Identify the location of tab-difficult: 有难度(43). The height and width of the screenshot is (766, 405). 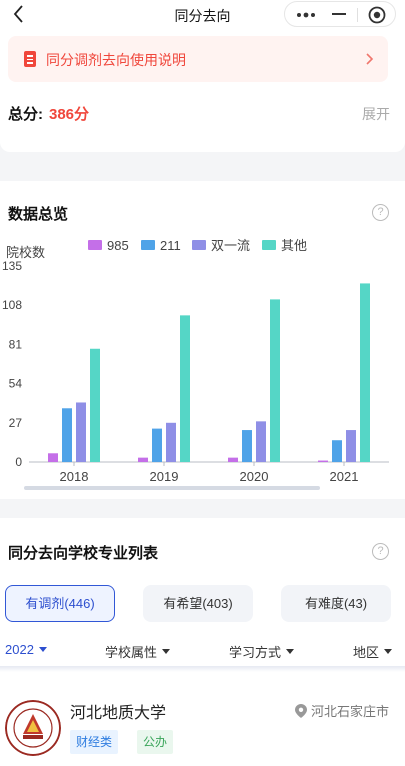
(336, 603).